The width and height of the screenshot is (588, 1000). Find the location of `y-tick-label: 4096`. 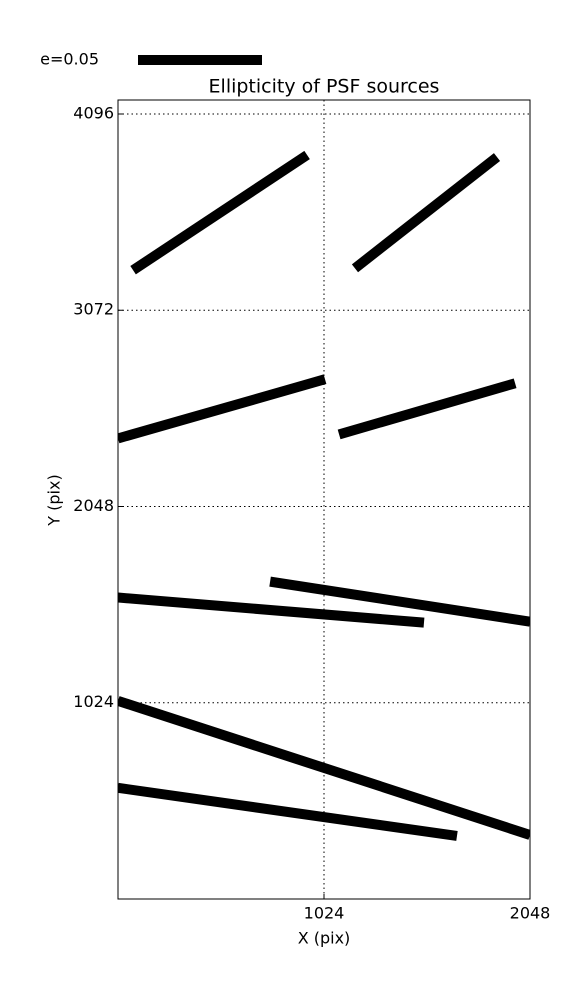

y-tick-label: 4096 is located at coordinates (93, 112).